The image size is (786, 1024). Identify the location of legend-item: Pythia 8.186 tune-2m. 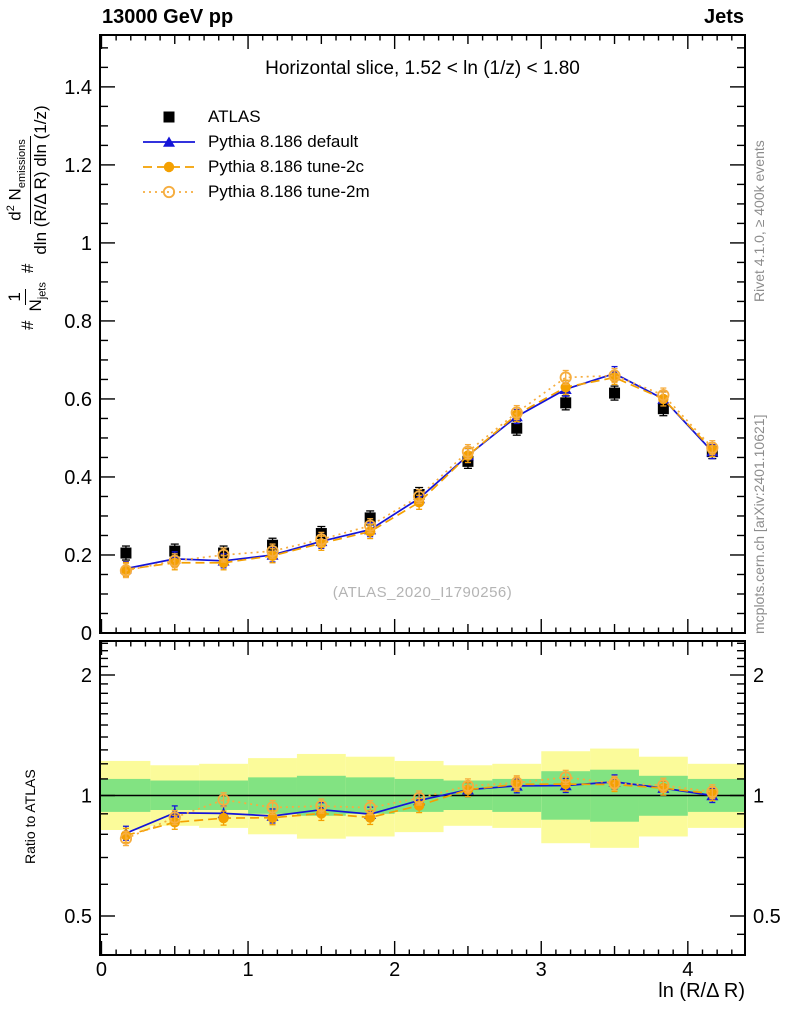
(256, 191).